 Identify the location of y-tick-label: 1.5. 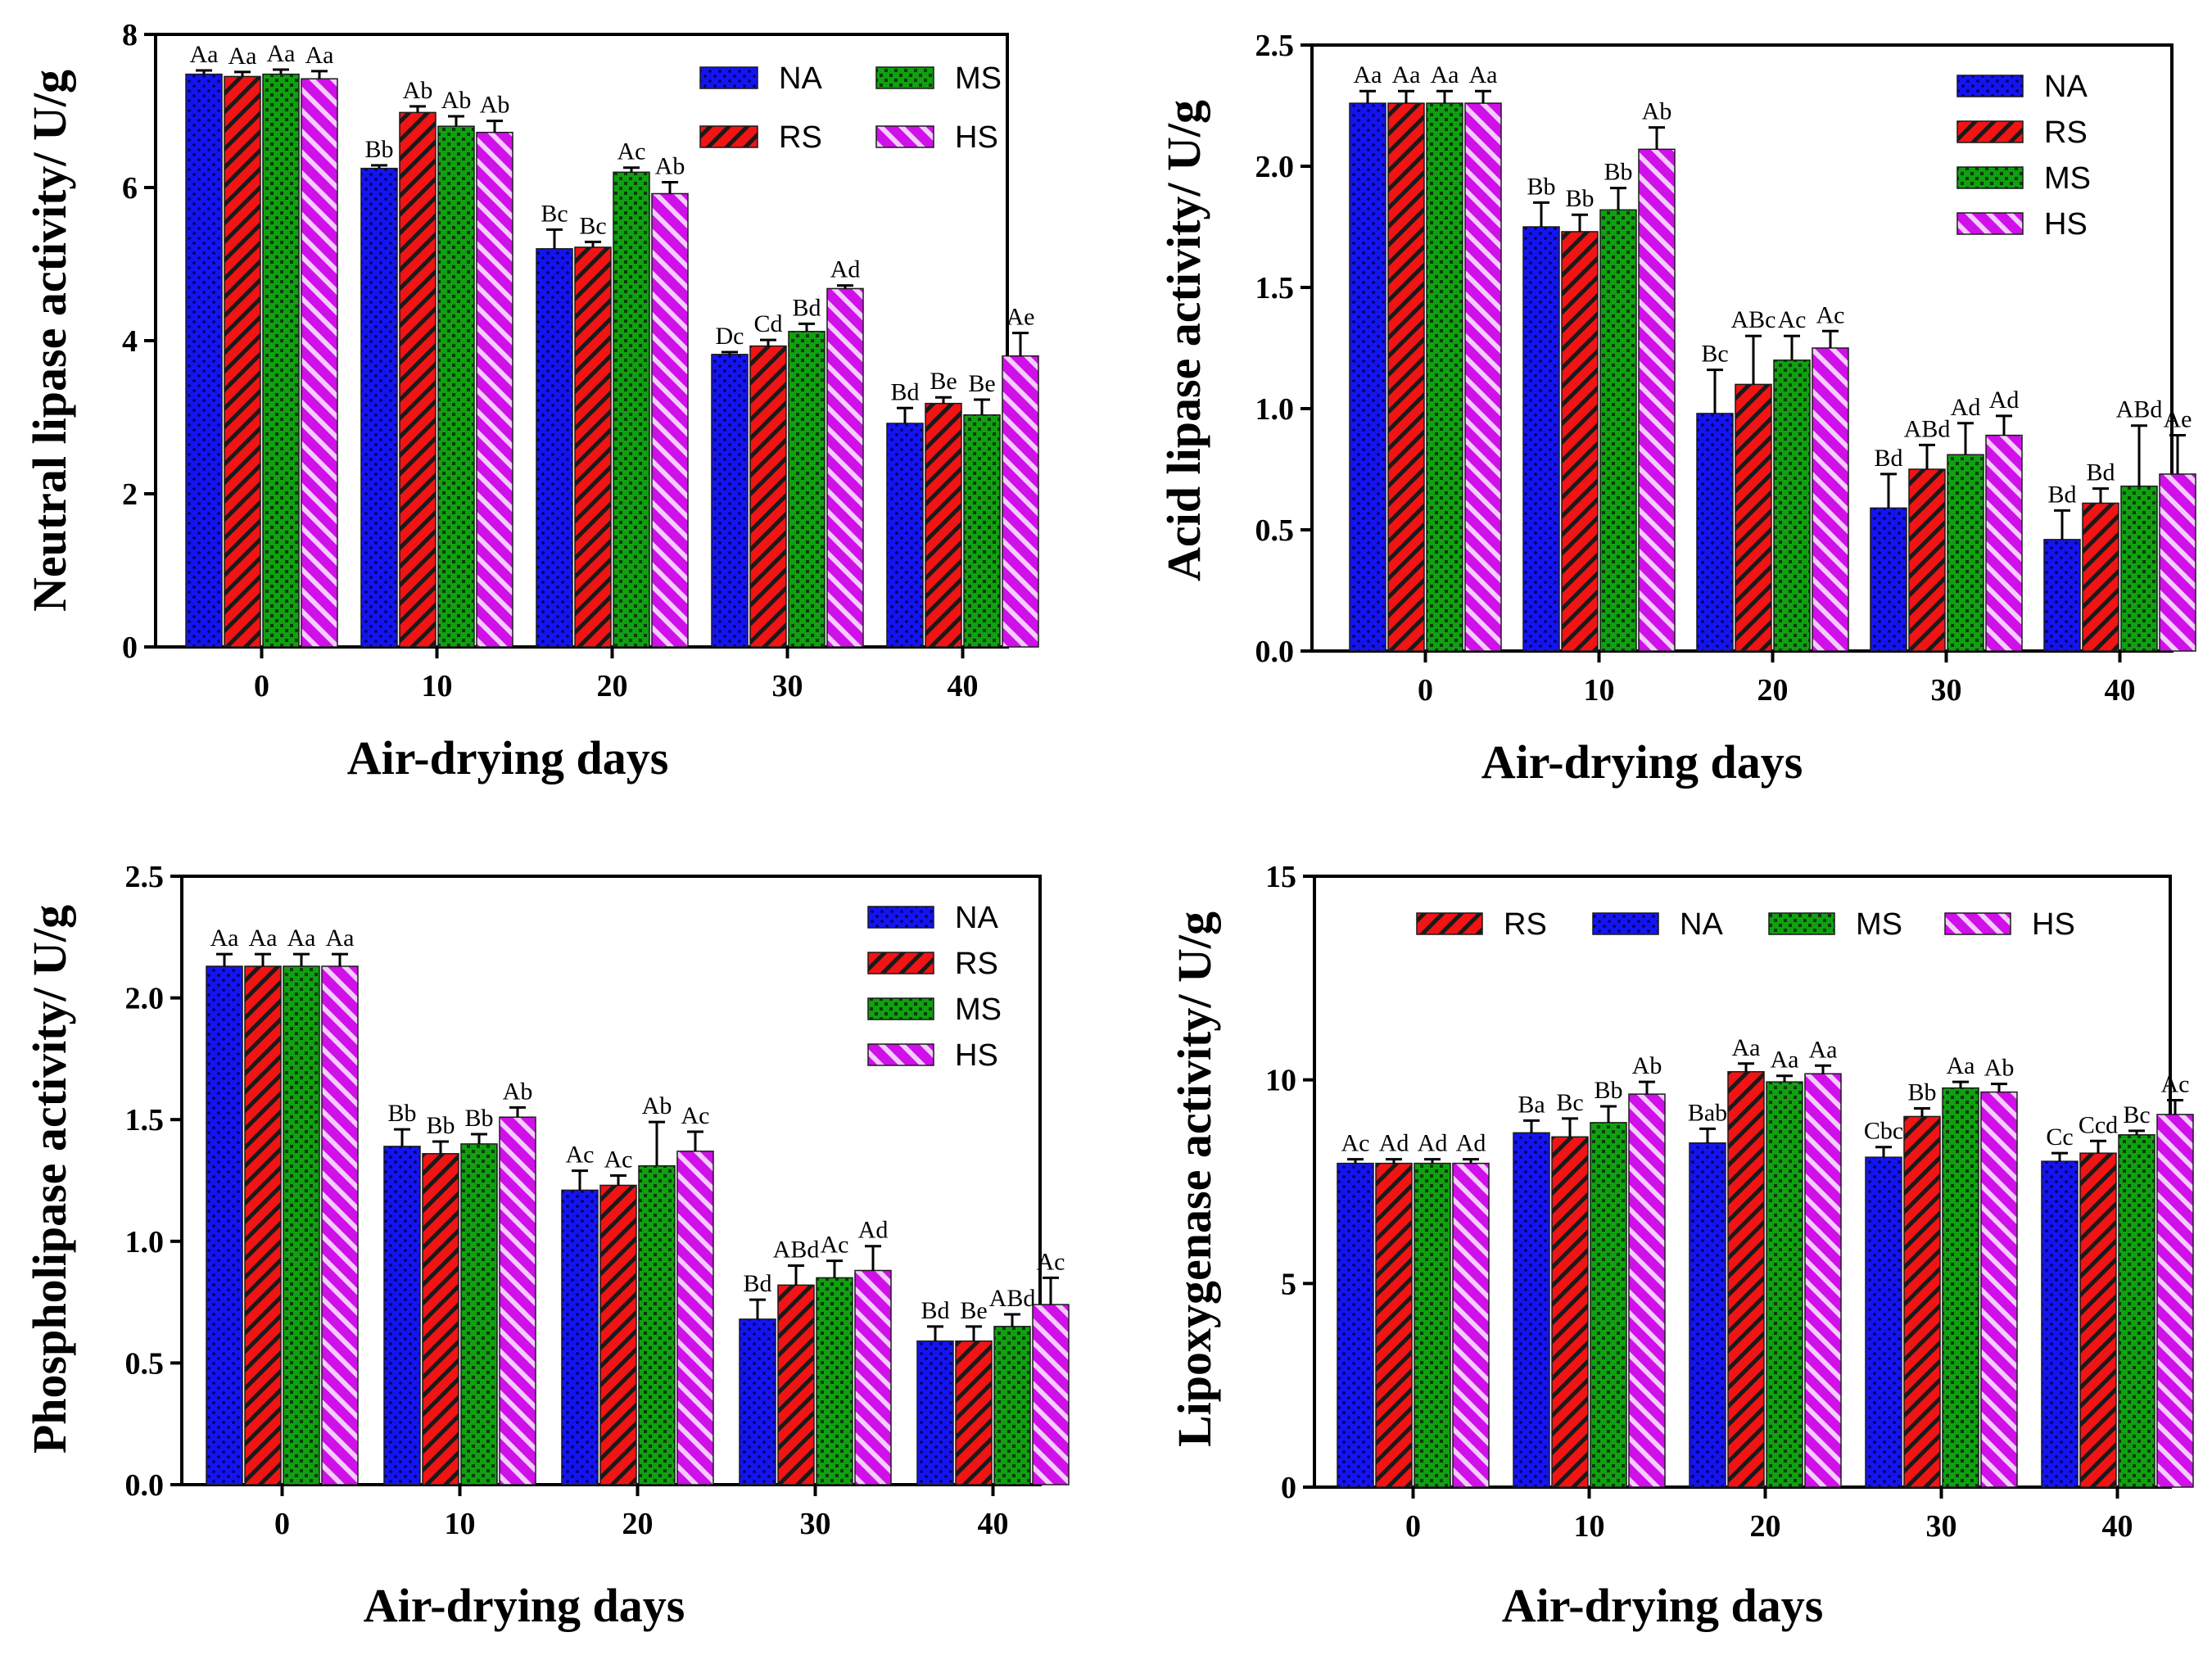
(1275, 288).